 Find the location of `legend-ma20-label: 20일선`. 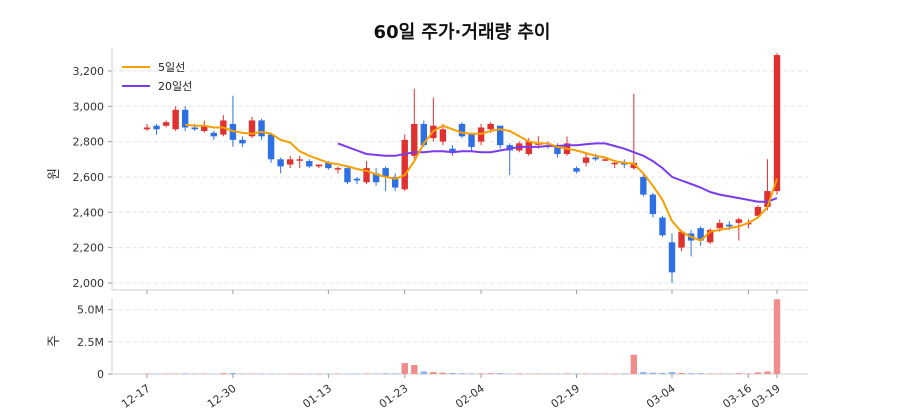

legend-ma20-label: 20일선 is located at coordinates (175, 86).